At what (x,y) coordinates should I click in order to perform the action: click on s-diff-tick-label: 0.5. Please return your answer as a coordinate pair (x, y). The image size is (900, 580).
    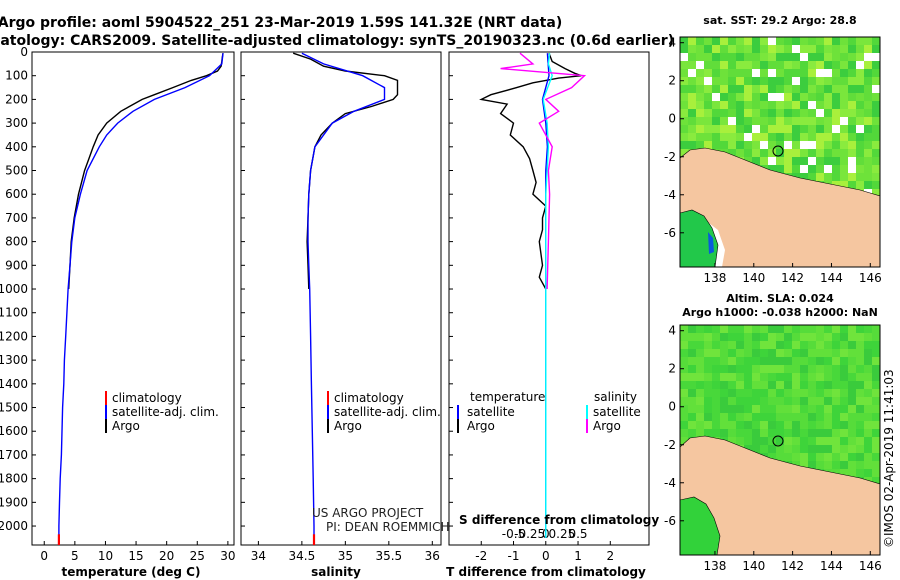
    Looking at the image, I should click on (577, 534).